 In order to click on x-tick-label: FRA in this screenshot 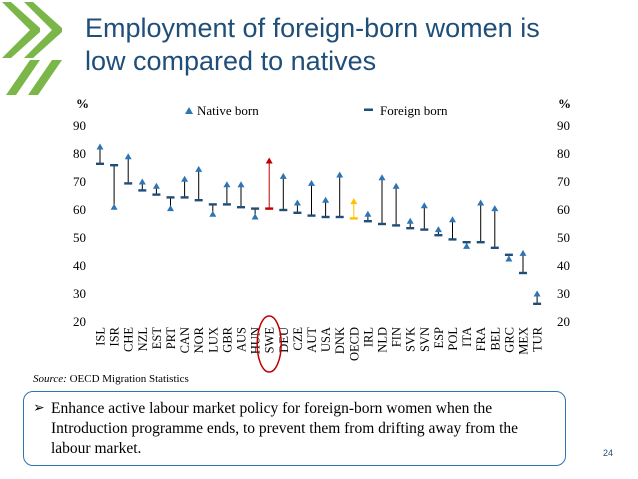, I will do `click(481, 339)`.